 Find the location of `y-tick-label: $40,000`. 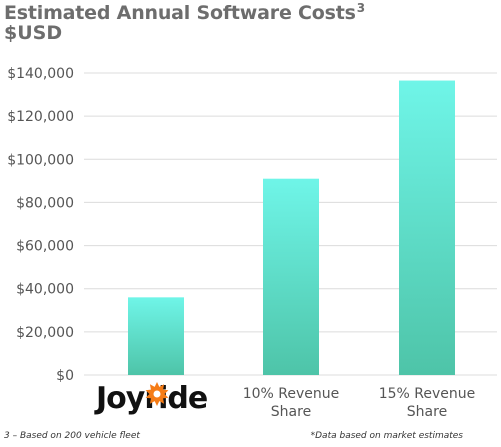

y-tick-label: $40,000 is located at coordinates (45, 290).